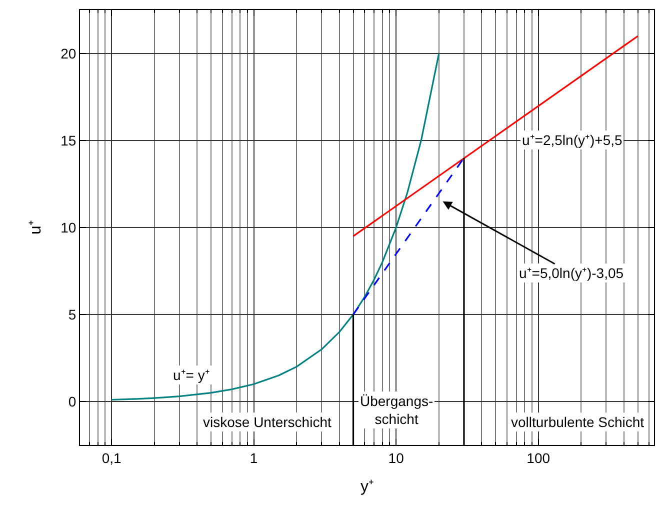  Describe the element at coordinates (577, 422) in the screenshot. I see `annotation: vollturbulente Schicht` at that location.